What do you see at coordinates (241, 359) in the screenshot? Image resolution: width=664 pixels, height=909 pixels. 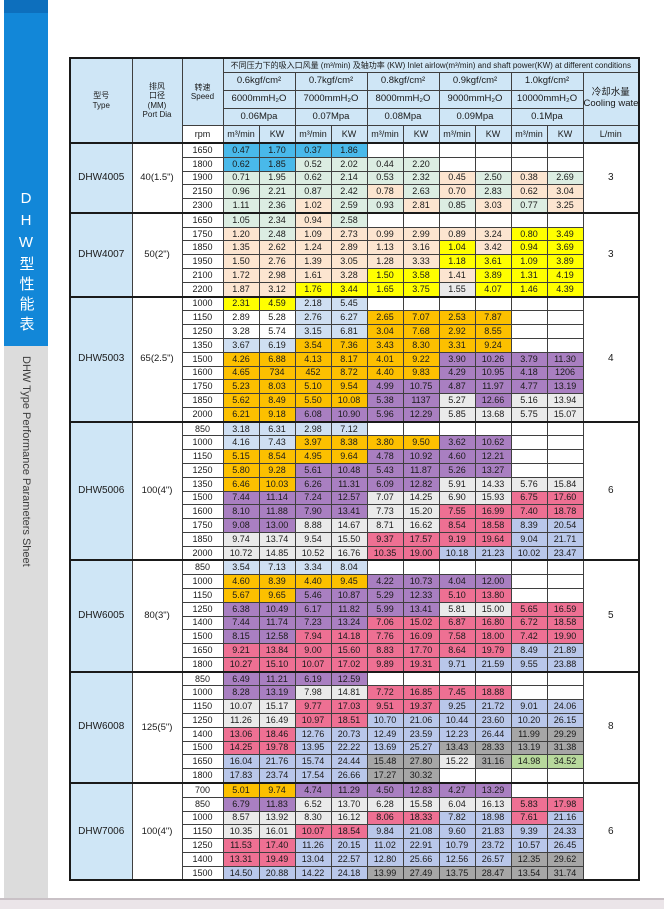 I see `data-cell: 4.26` at bounding box center [241, 359].